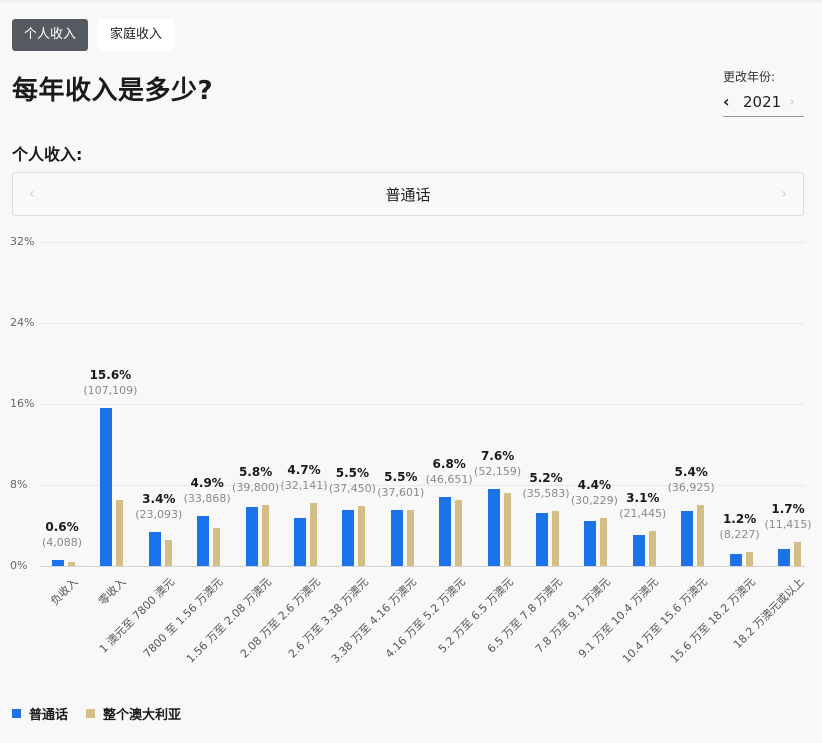 This screenshot has width=822, height=743. Describe the element at coordinates (497, 456) in the screenshot. I see `bar-percent: 7.6%` at that location.